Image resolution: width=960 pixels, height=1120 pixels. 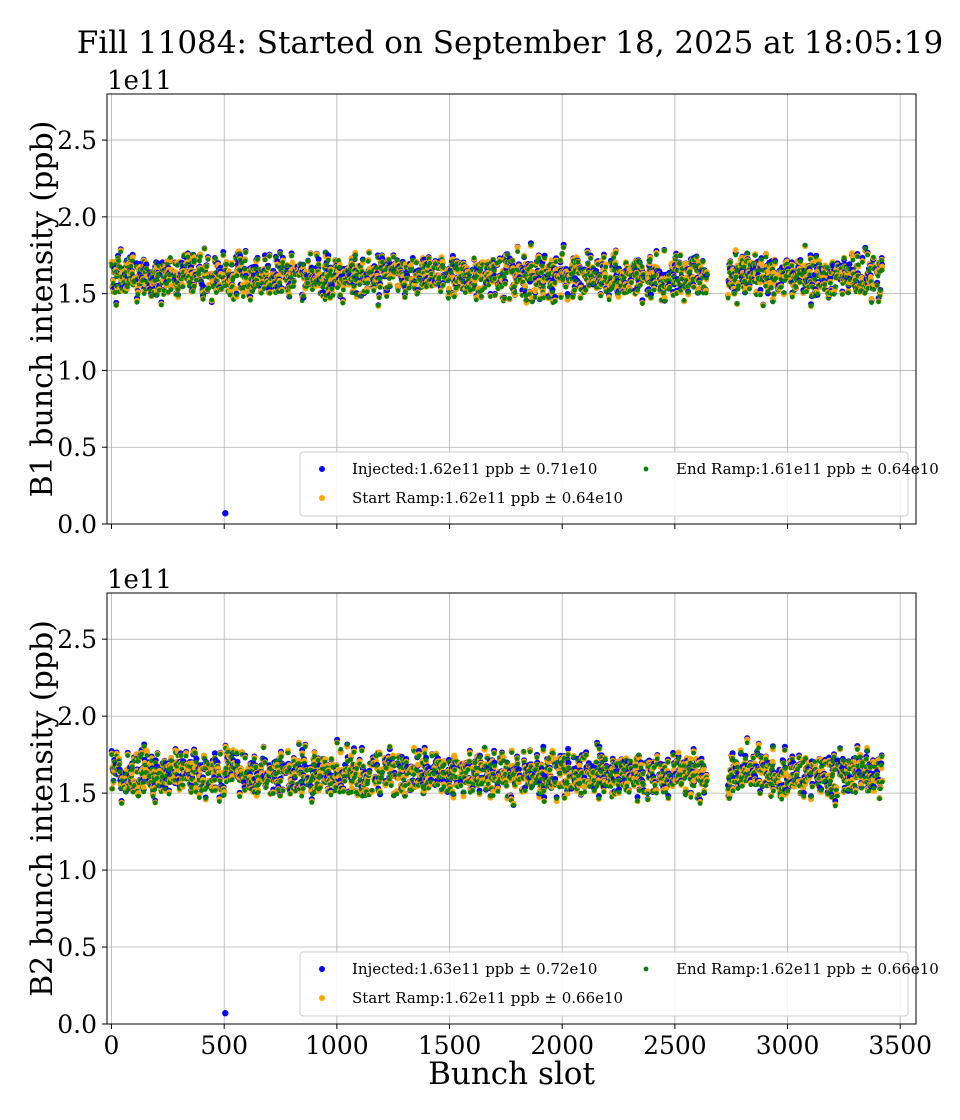 What do you see at coordinates (77, 524) in the screenshot?
I see `b1-y-tick-label: 0.0` at bounding box center [77, 524].